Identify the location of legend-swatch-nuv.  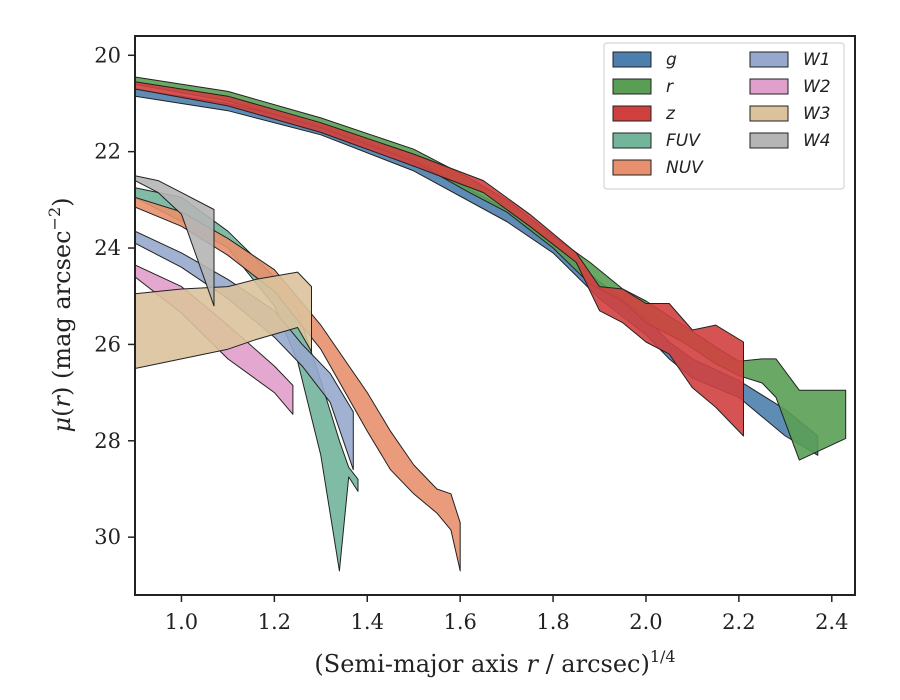
(632, 167).